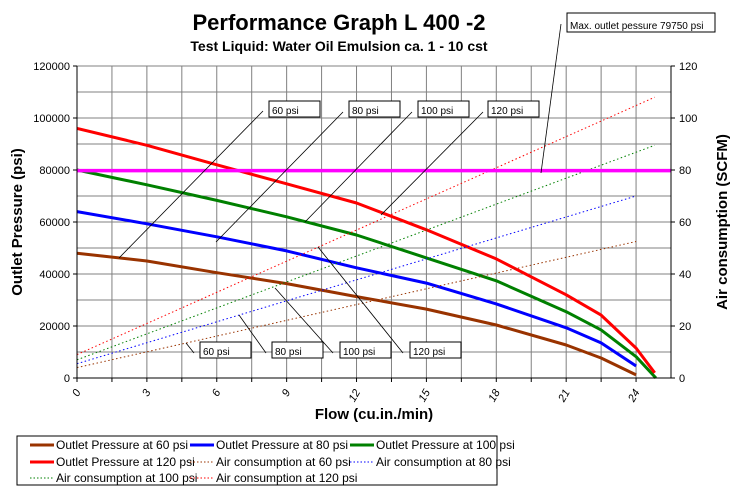 Image resolution: width=742 pixels, height=491 pixels. What do you see at coordinates (54, 275) in the screenshot?
I see `y-tick-label: 40000` at bounding box center [54, 275].